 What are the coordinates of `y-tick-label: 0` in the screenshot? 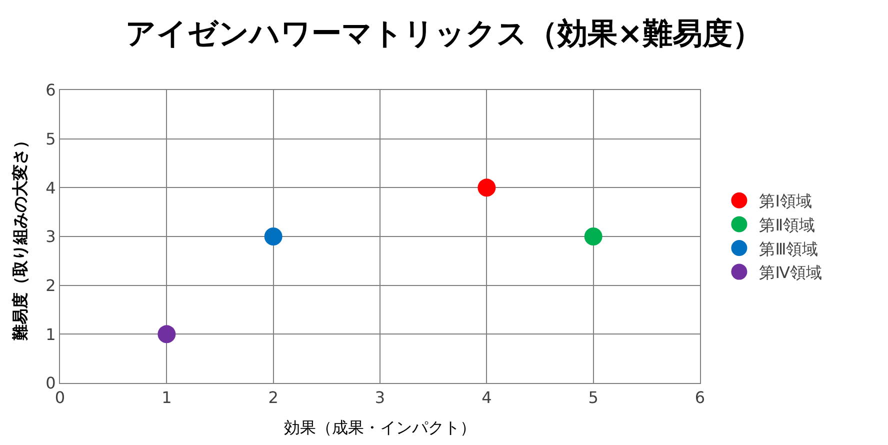 It's located at (51, 383).